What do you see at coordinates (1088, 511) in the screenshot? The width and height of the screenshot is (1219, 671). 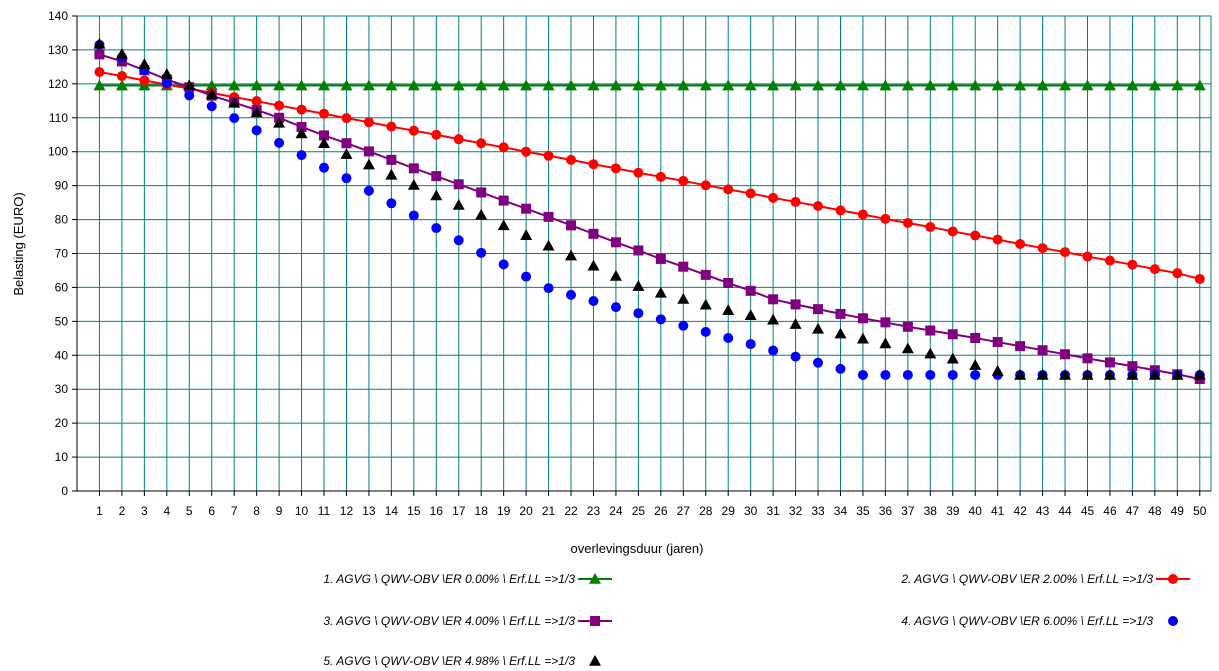 I see `x-tick-label: 45` at bounding box center [1088, 511].